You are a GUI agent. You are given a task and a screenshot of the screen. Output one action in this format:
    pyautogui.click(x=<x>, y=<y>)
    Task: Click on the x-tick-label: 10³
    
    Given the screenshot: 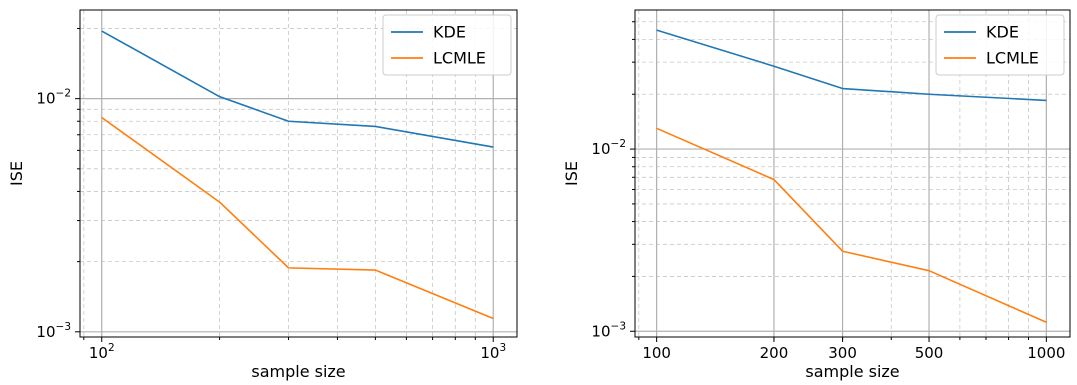 What is the action you would take?
    pyautogui.click(x=493, y=352)
    